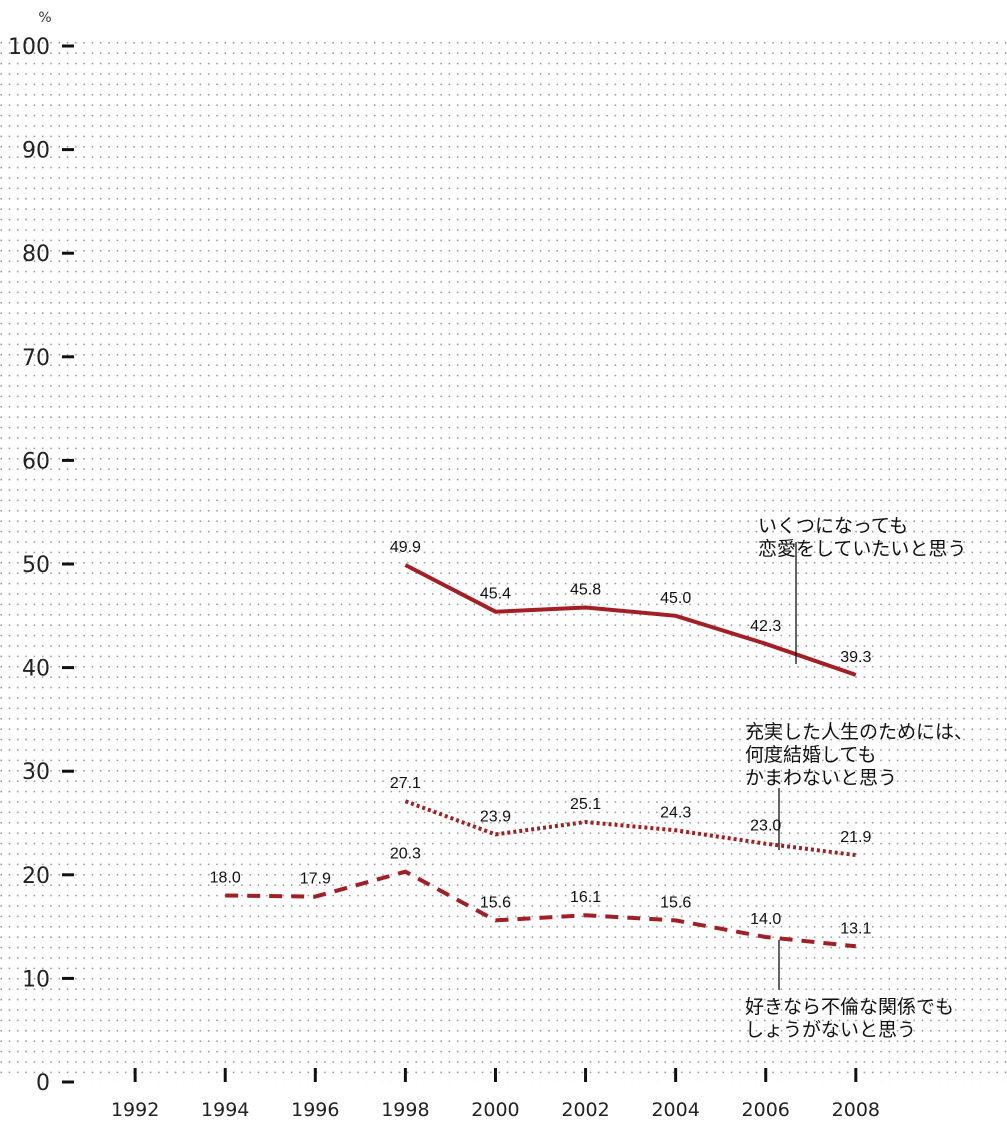 The height and width of the screenshot is (1122, 1007). Describe the element at coordinates (856, 1110) in the screenshot. I see `x-tick-label: 2008` at that location.